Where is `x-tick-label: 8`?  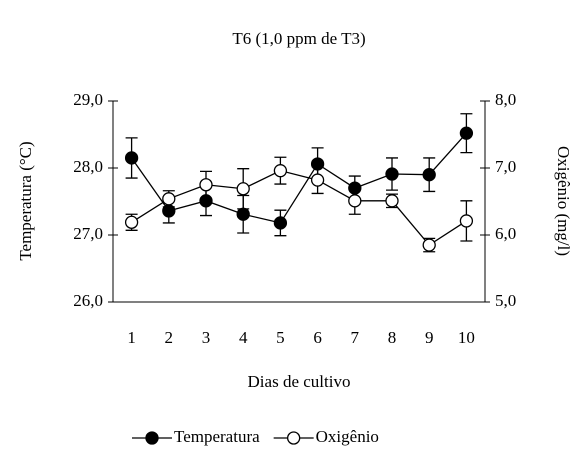 x-tick-label: 8 is located at coordinates (392, 337).